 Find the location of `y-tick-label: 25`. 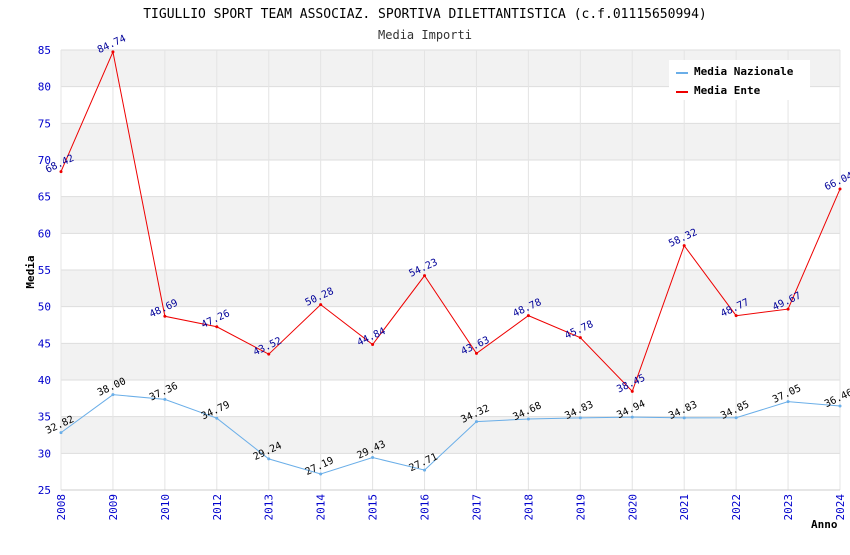

y-tick-label: 25 is located at coordinates (44, 490).